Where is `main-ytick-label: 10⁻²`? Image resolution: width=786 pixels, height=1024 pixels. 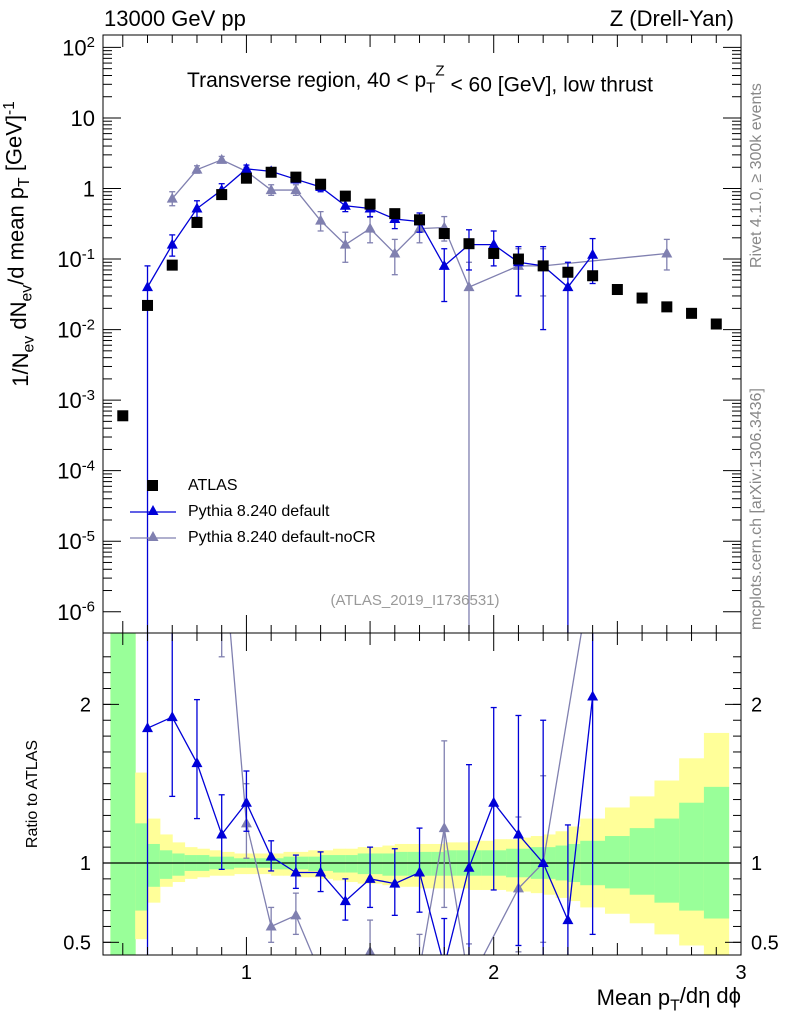
main-ytick-label: 10⁻² is located at coordinates (76, 329).